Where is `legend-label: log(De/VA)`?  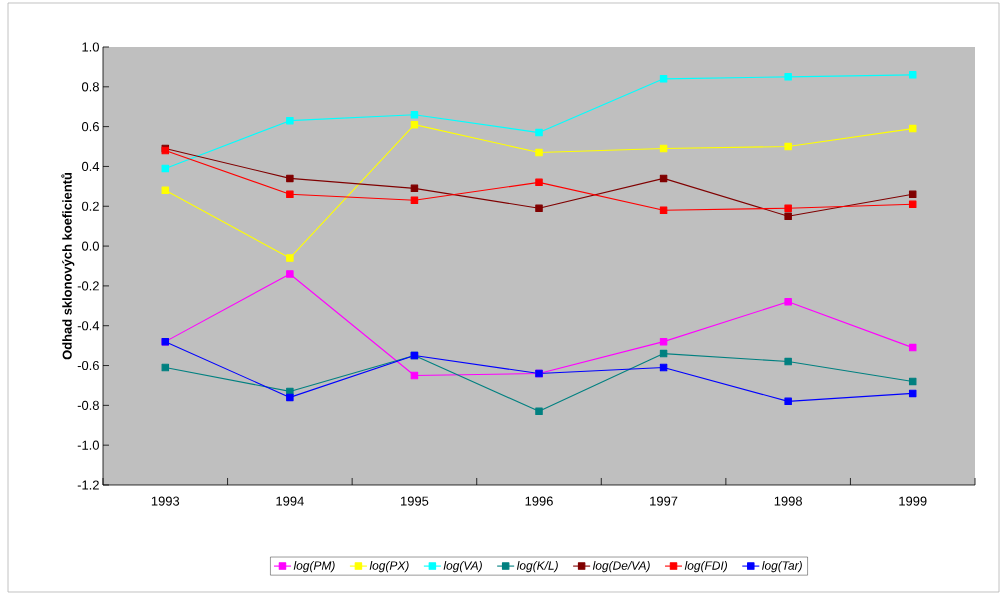
legend-label: log(De/VA) is located at coordinates (621, 567).